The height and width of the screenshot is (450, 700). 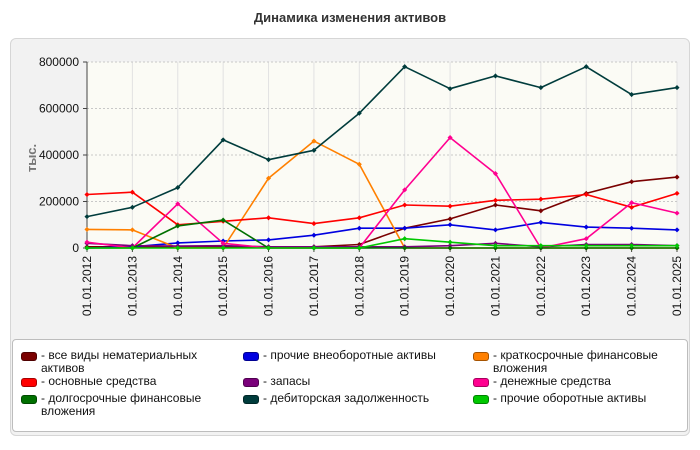 What do you see at coordinates (59, 62) in the screenshot?
I see `y-tick-label: 800000` at bounding box center [59, 62].